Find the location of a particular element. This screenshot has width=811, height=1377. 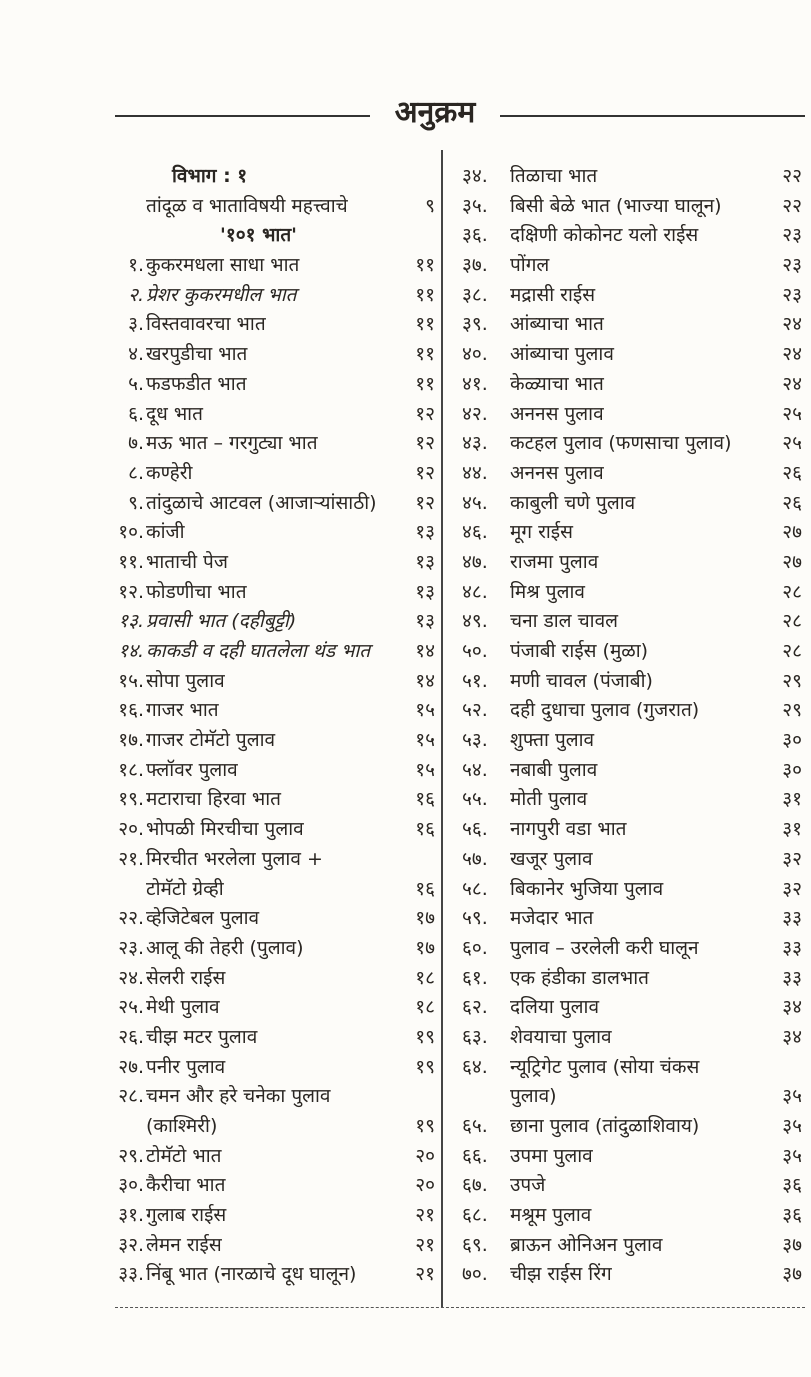

column-divider is located at coordinates (442, 729).